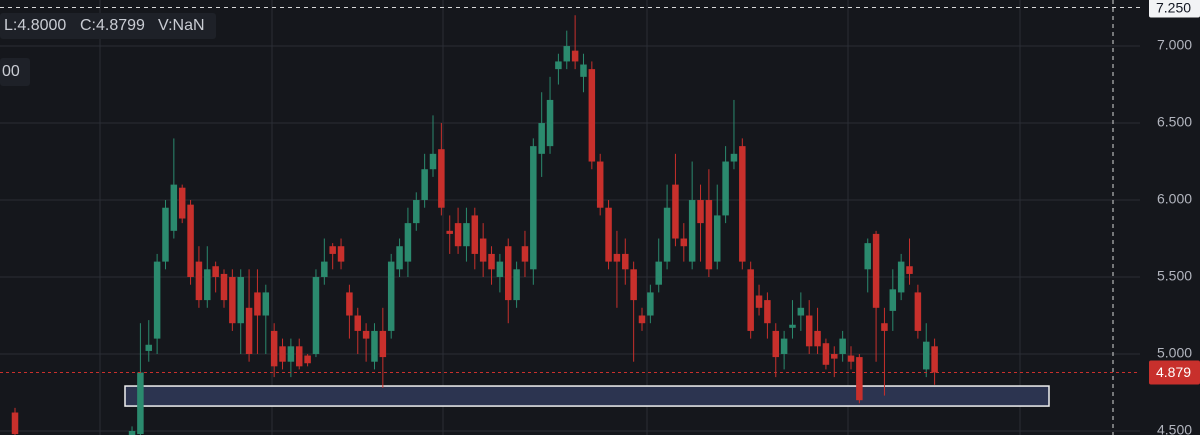  Describe the element at coordinates (1174, 9) in the screenshot. I see `crosshair-price-box` at that location.